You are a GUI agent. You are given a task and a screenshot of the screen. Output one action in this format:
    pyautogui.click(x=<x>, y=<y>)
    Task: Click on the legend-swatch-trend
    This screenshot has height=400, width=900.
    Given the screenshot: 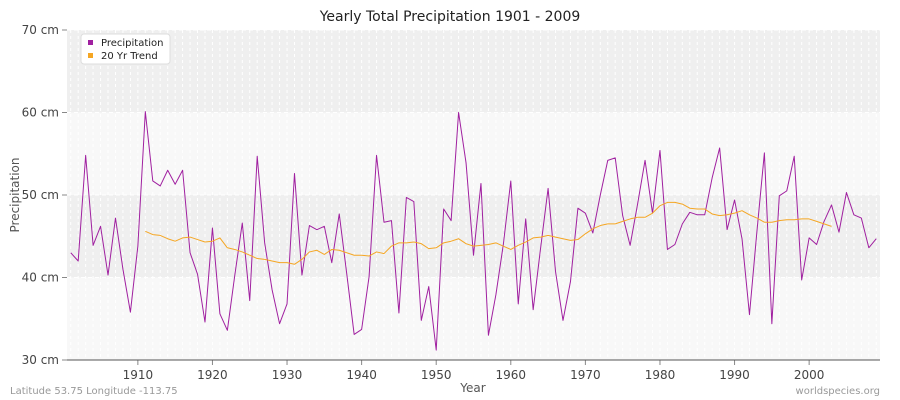 What is the action you would take?
    pyautogui.click(x=90, y=55)
    